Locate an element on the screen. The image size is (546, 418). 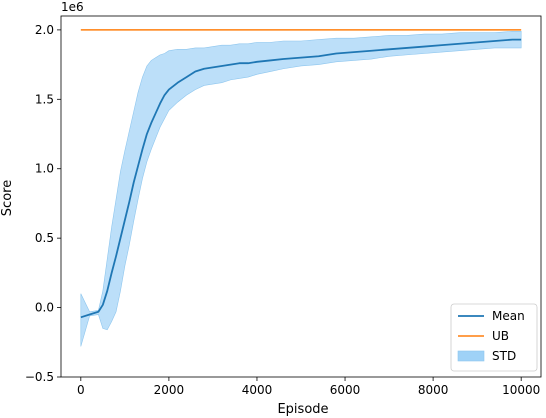
legend-label-ub: UB is located at coordinates (500, 336).